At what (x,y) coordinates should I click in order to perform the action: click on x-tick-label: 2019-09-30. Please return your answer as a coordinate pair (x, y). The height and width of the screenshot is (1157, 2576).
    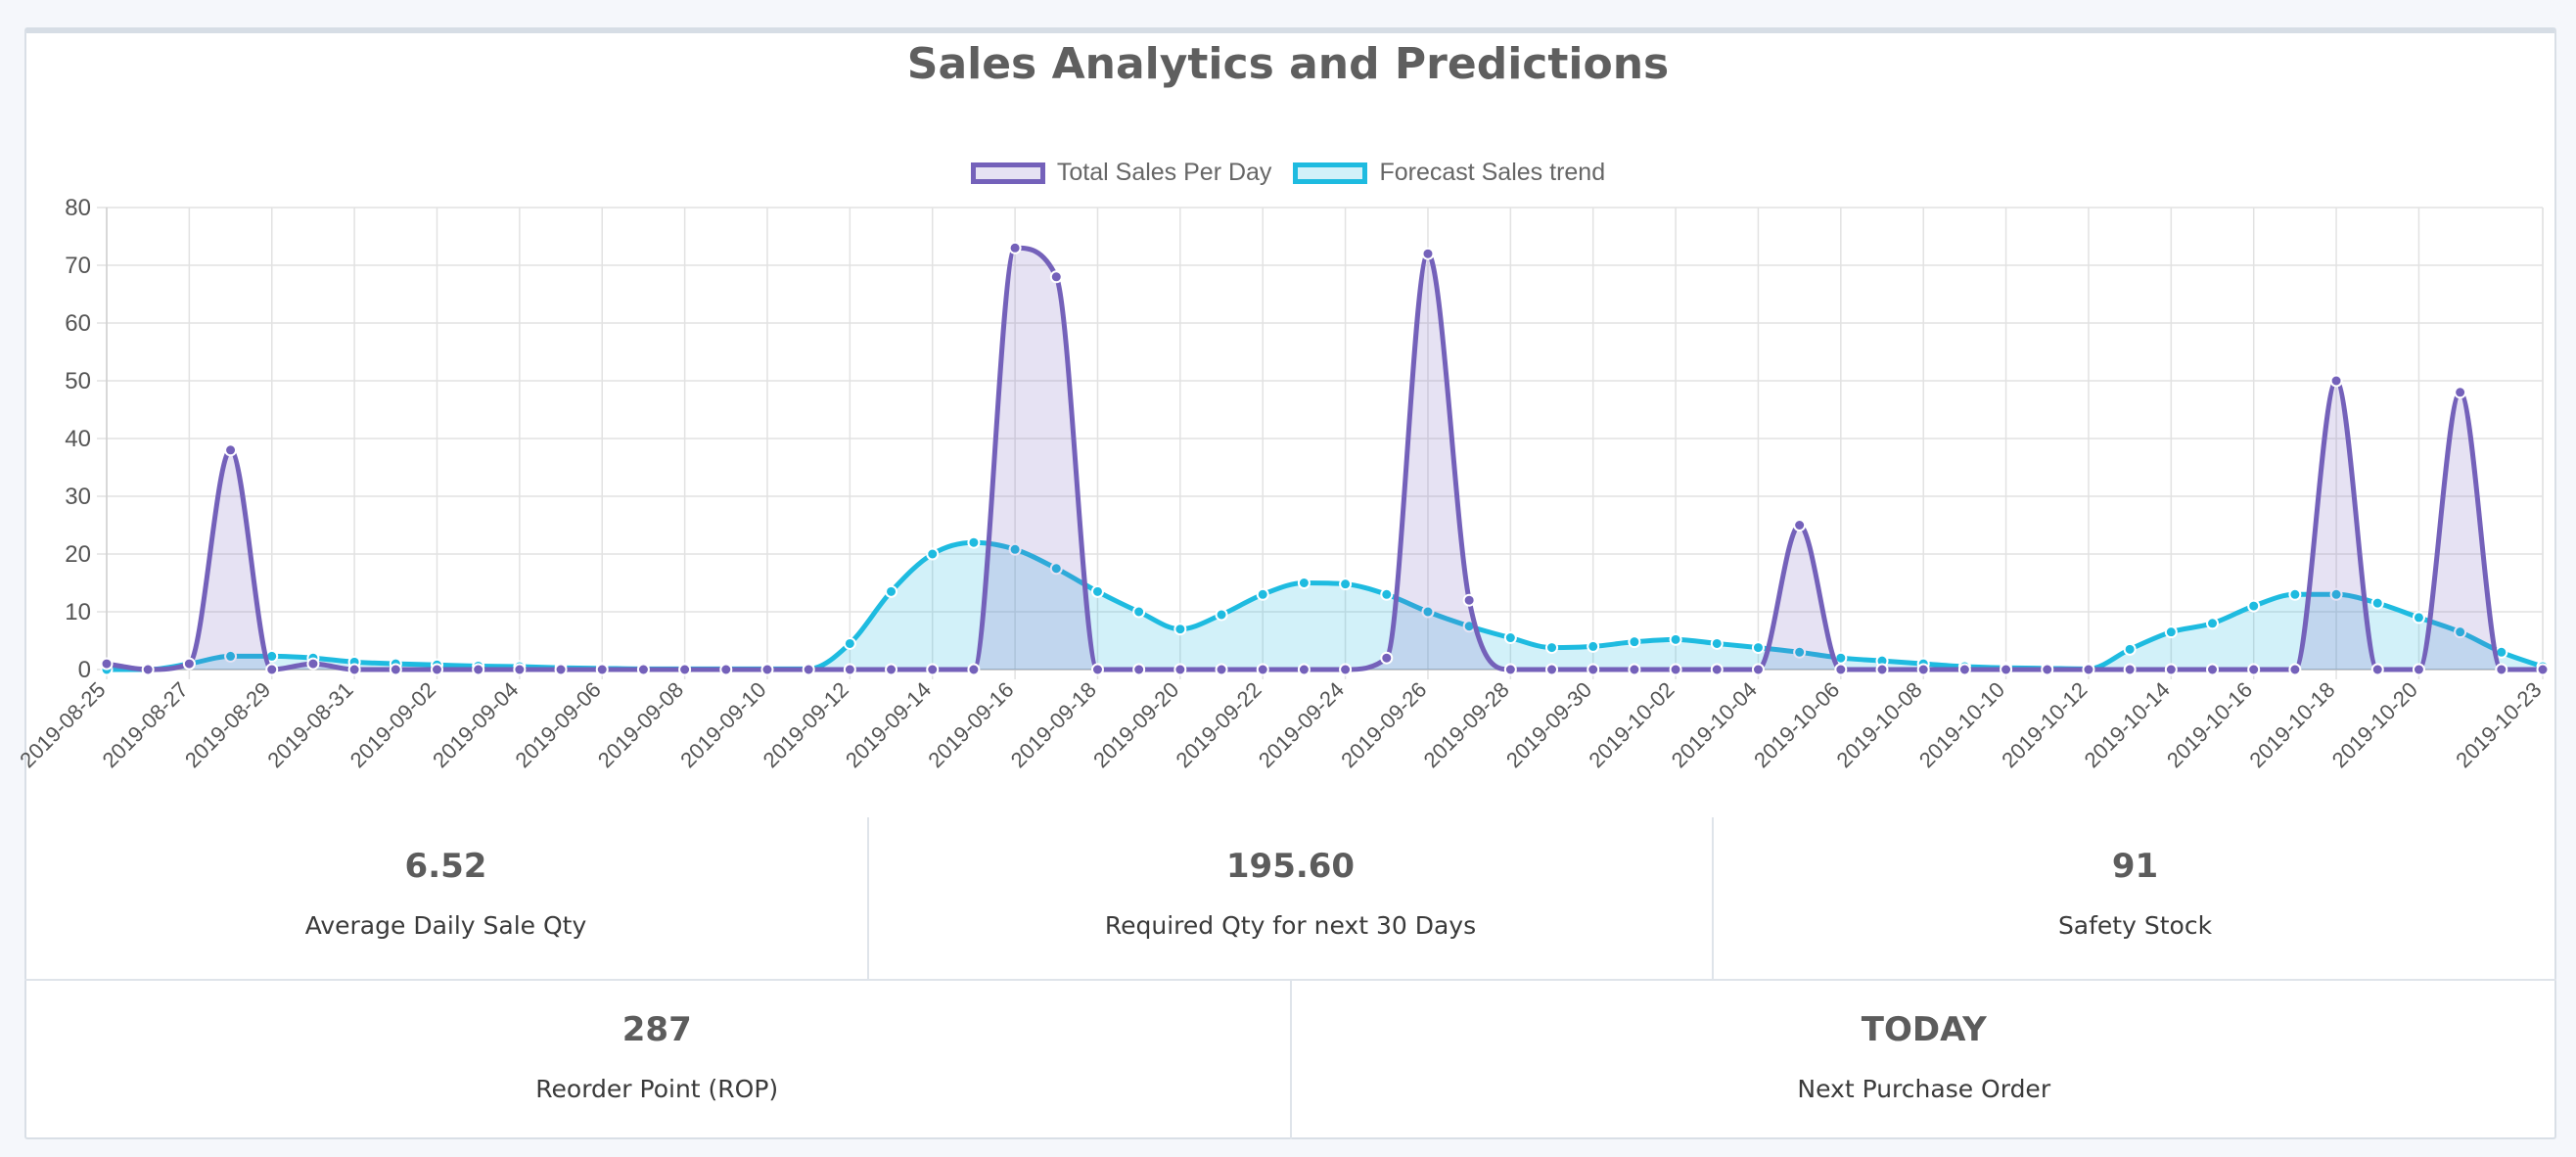
    Looking at the image, I should click on (1548, 724).